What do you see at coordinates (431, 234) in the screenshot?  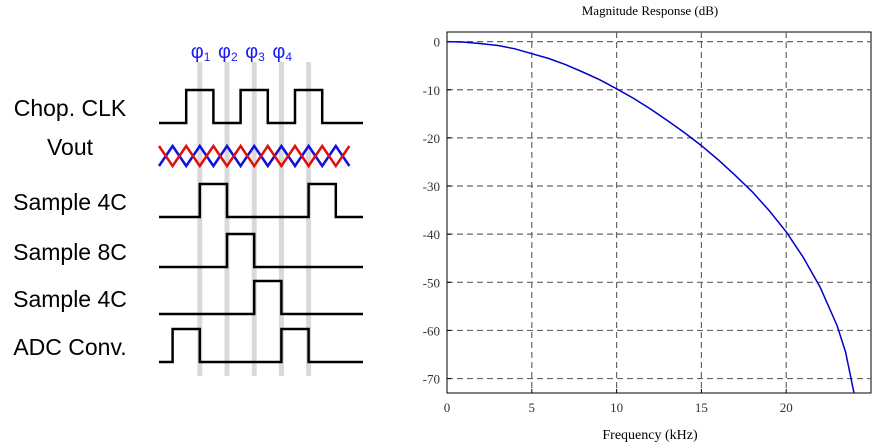 I see `y-tick-label-4: -40` at bounding box center [431, 234].